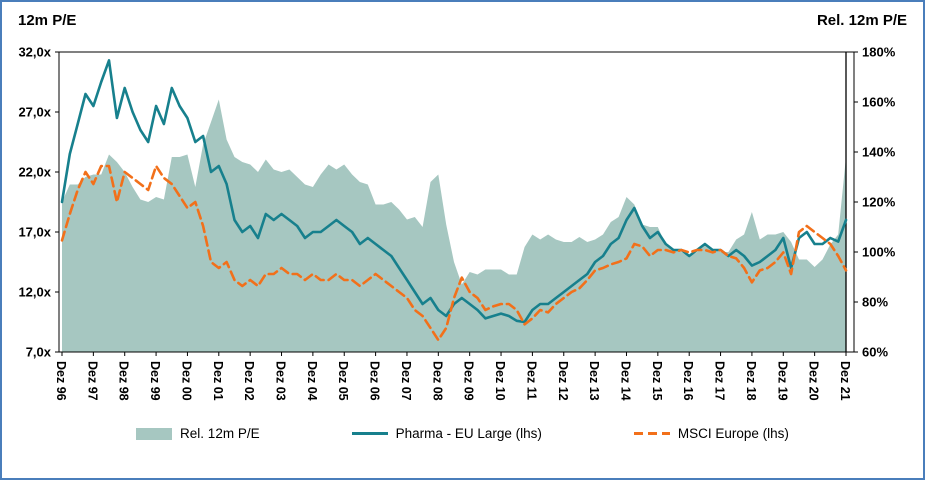 This screenshot has height=480, width=925. I want to click on left-axis-title: 12m P/E, so click(47, 20).